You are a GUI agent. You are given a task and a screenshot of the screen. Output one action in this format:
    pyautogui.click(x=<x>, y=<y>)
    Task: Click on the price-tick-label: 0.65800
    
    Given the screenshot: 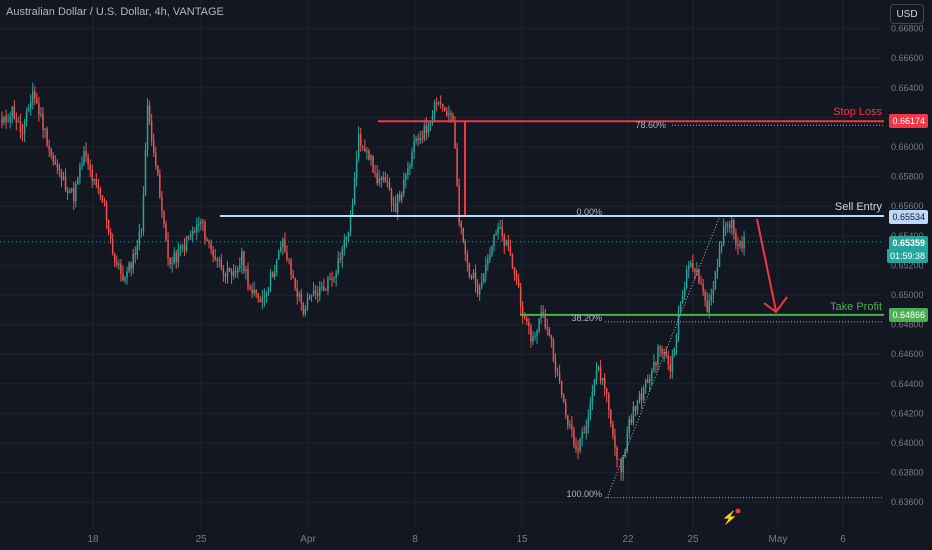 What is the action you would take?
    pyautogui.click(x=907, y=177)
    